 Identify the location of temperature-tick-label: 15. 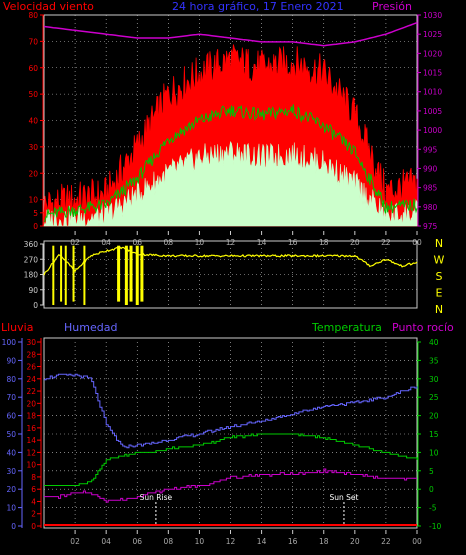
(434, 434).